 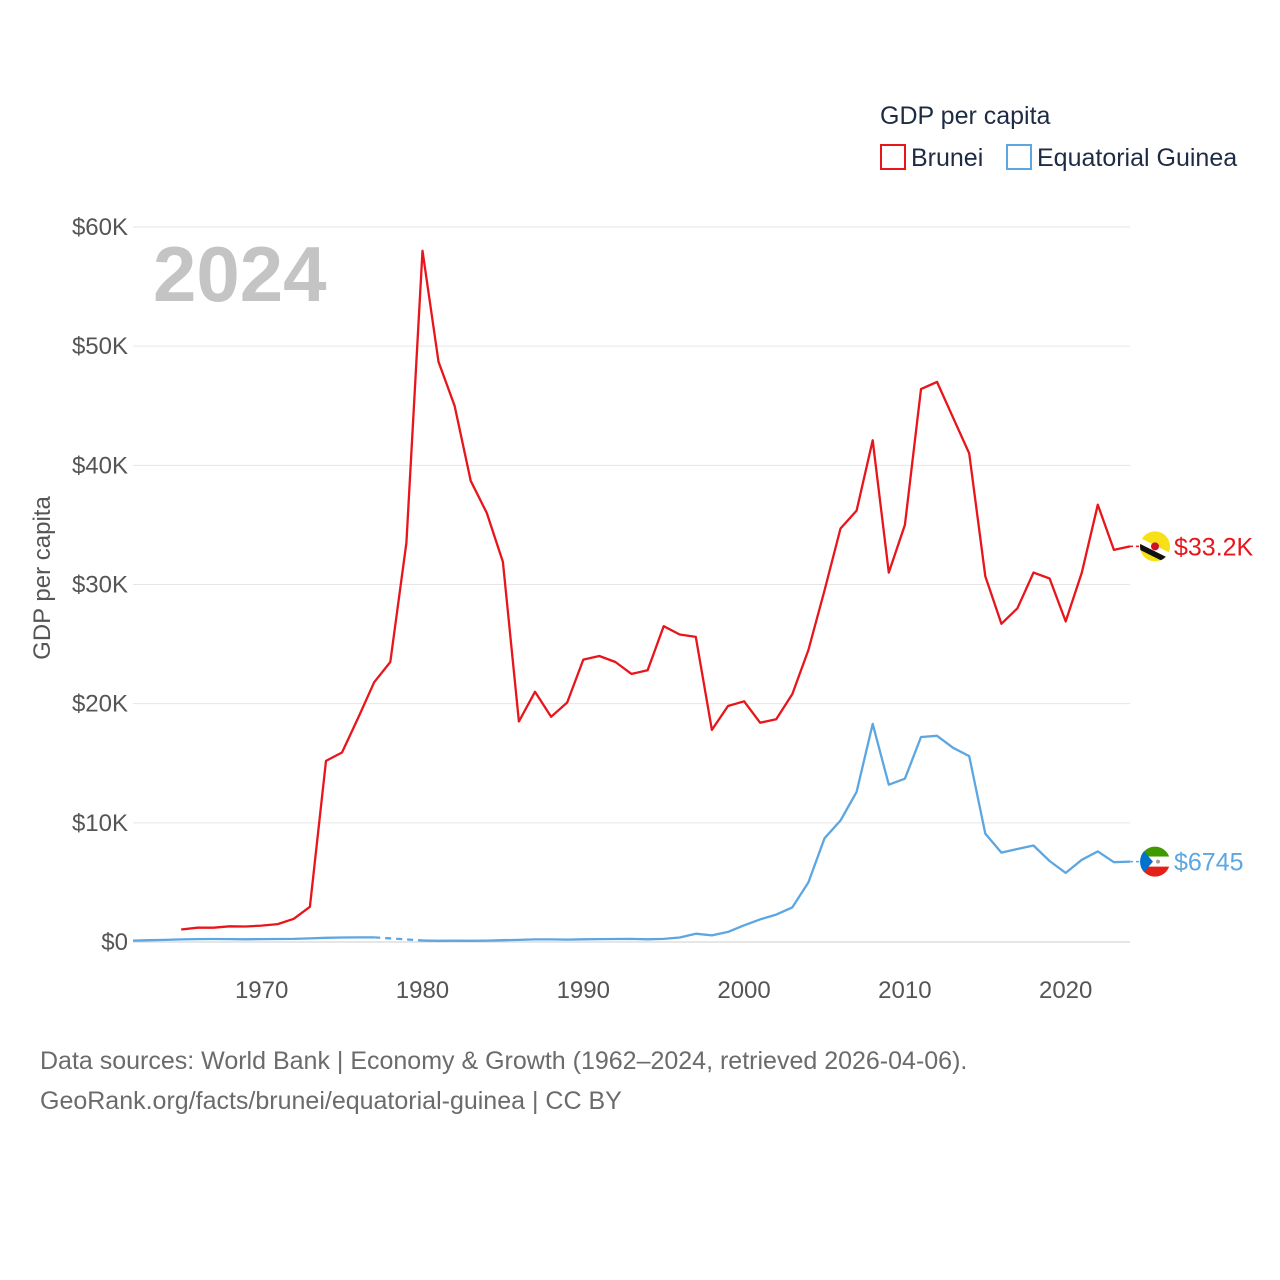 I want to click on brunei-flag-icon, so click(x=1155, y=546).